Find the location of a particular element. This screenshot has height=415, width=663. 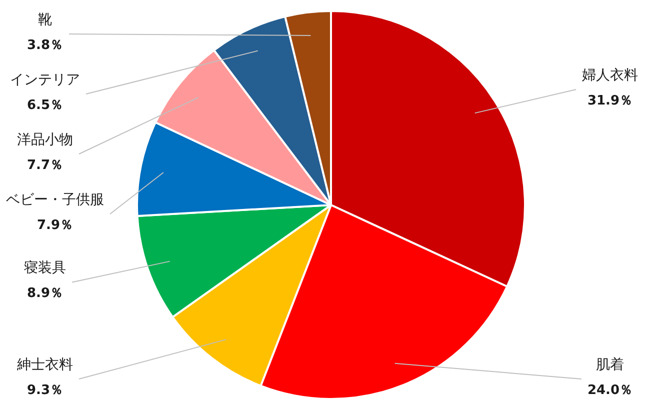

slice-label: 洋品小物 is located at coordinates (45, 140).